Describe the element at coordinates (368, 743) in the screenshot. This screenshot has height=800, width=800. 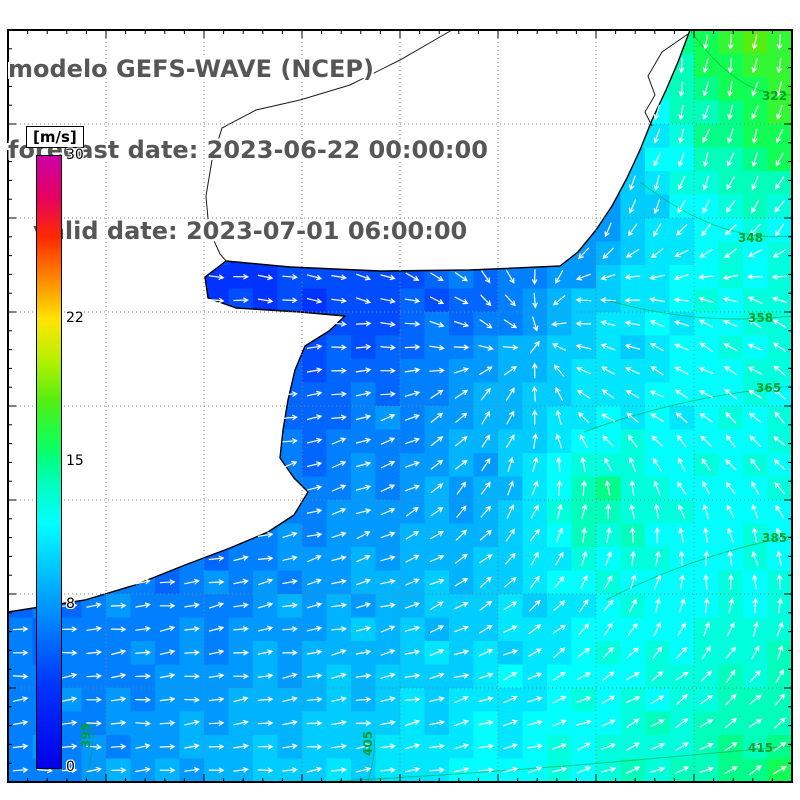
I see `contour-label: 405` at that location.